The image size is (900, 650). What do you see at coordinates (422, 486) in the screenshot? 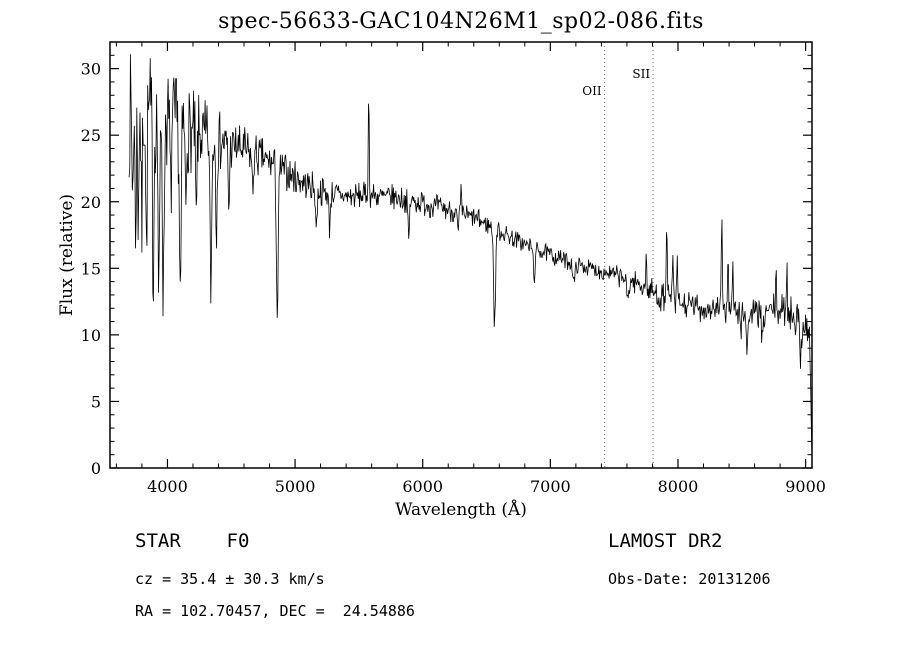
I see `x-tick-label: 6000` at bounding box center [422, 486].